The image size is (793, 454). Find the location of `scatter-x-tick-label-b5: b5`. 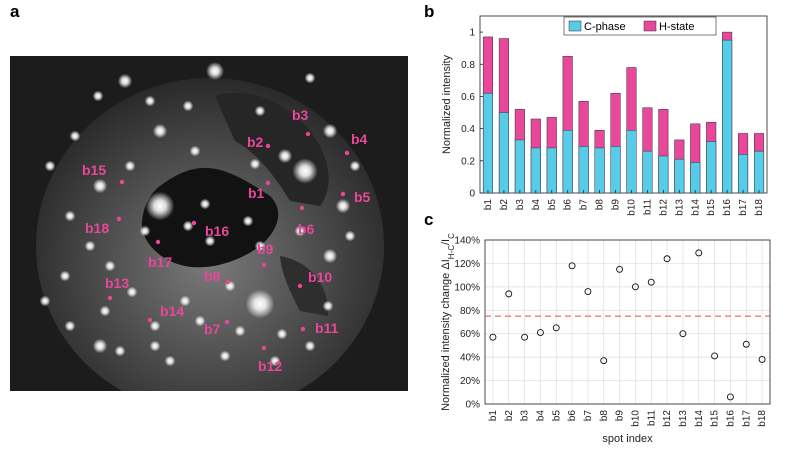

scatter-x-tick-label-b5: b5 is located at coordinates (556, 416).